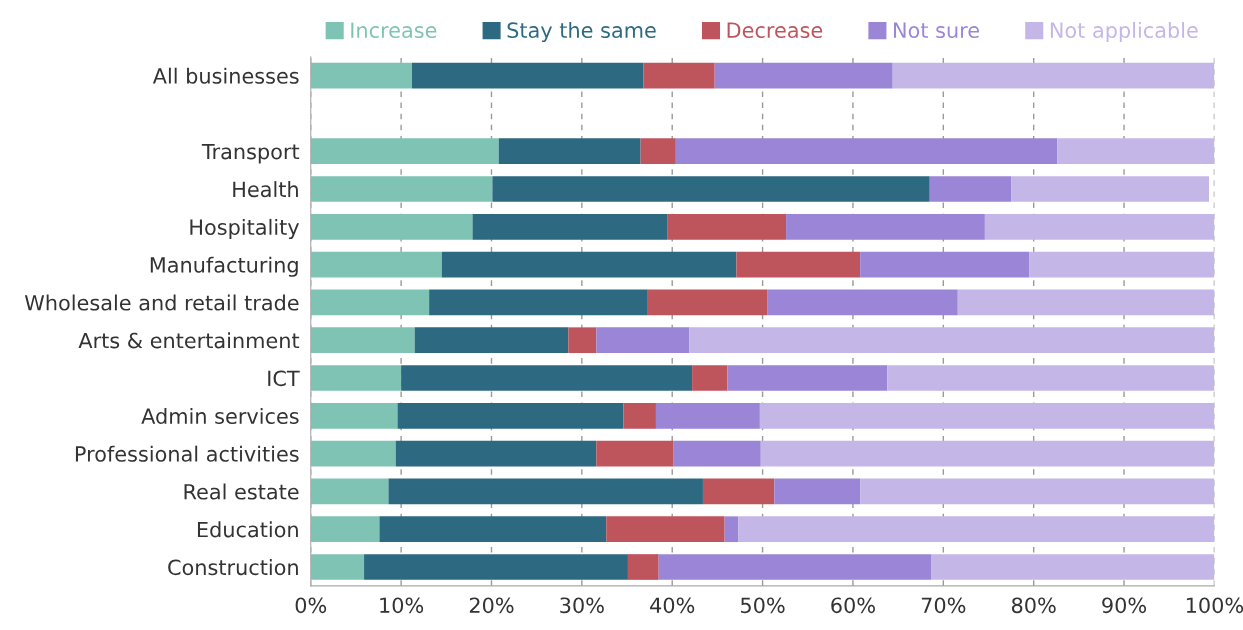 Image resolution: width=1243 pixels, height=630 pixels. Describe the element at coordinates (161, 302) in the screenshot. I see `y-tick-label: Wholesale and retail trade` at that location.